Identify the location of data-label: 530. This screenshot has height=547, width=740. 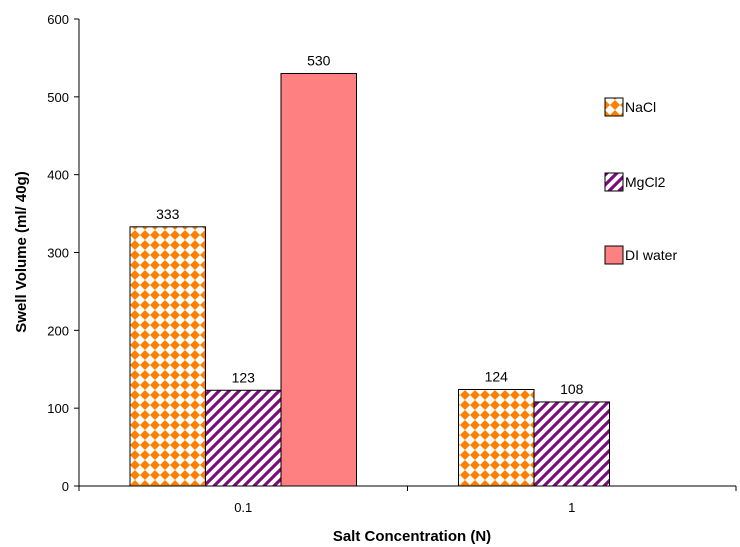
(319, 60).